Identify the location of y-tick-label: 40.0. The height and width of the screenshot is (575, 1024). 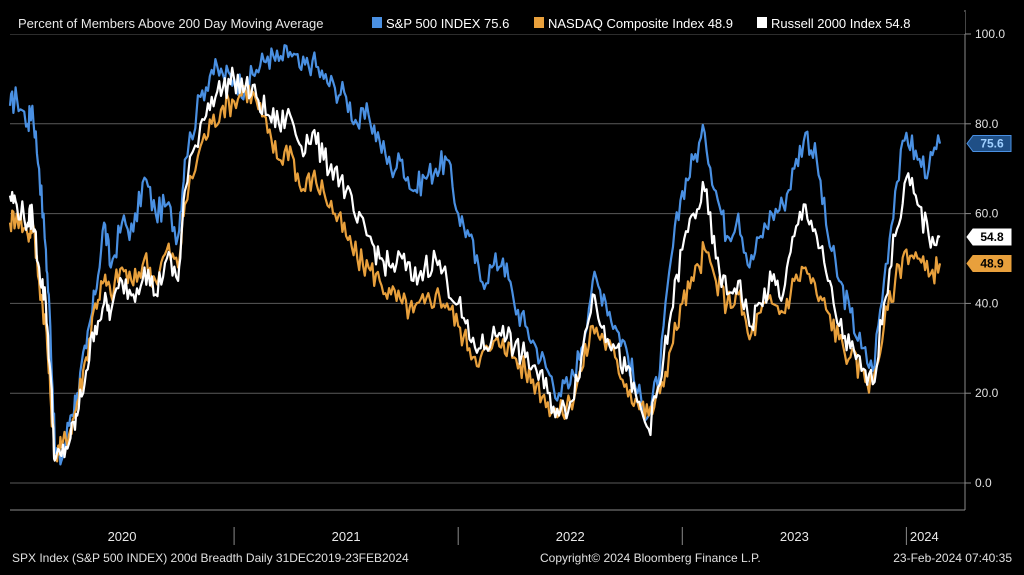
(987, 303).